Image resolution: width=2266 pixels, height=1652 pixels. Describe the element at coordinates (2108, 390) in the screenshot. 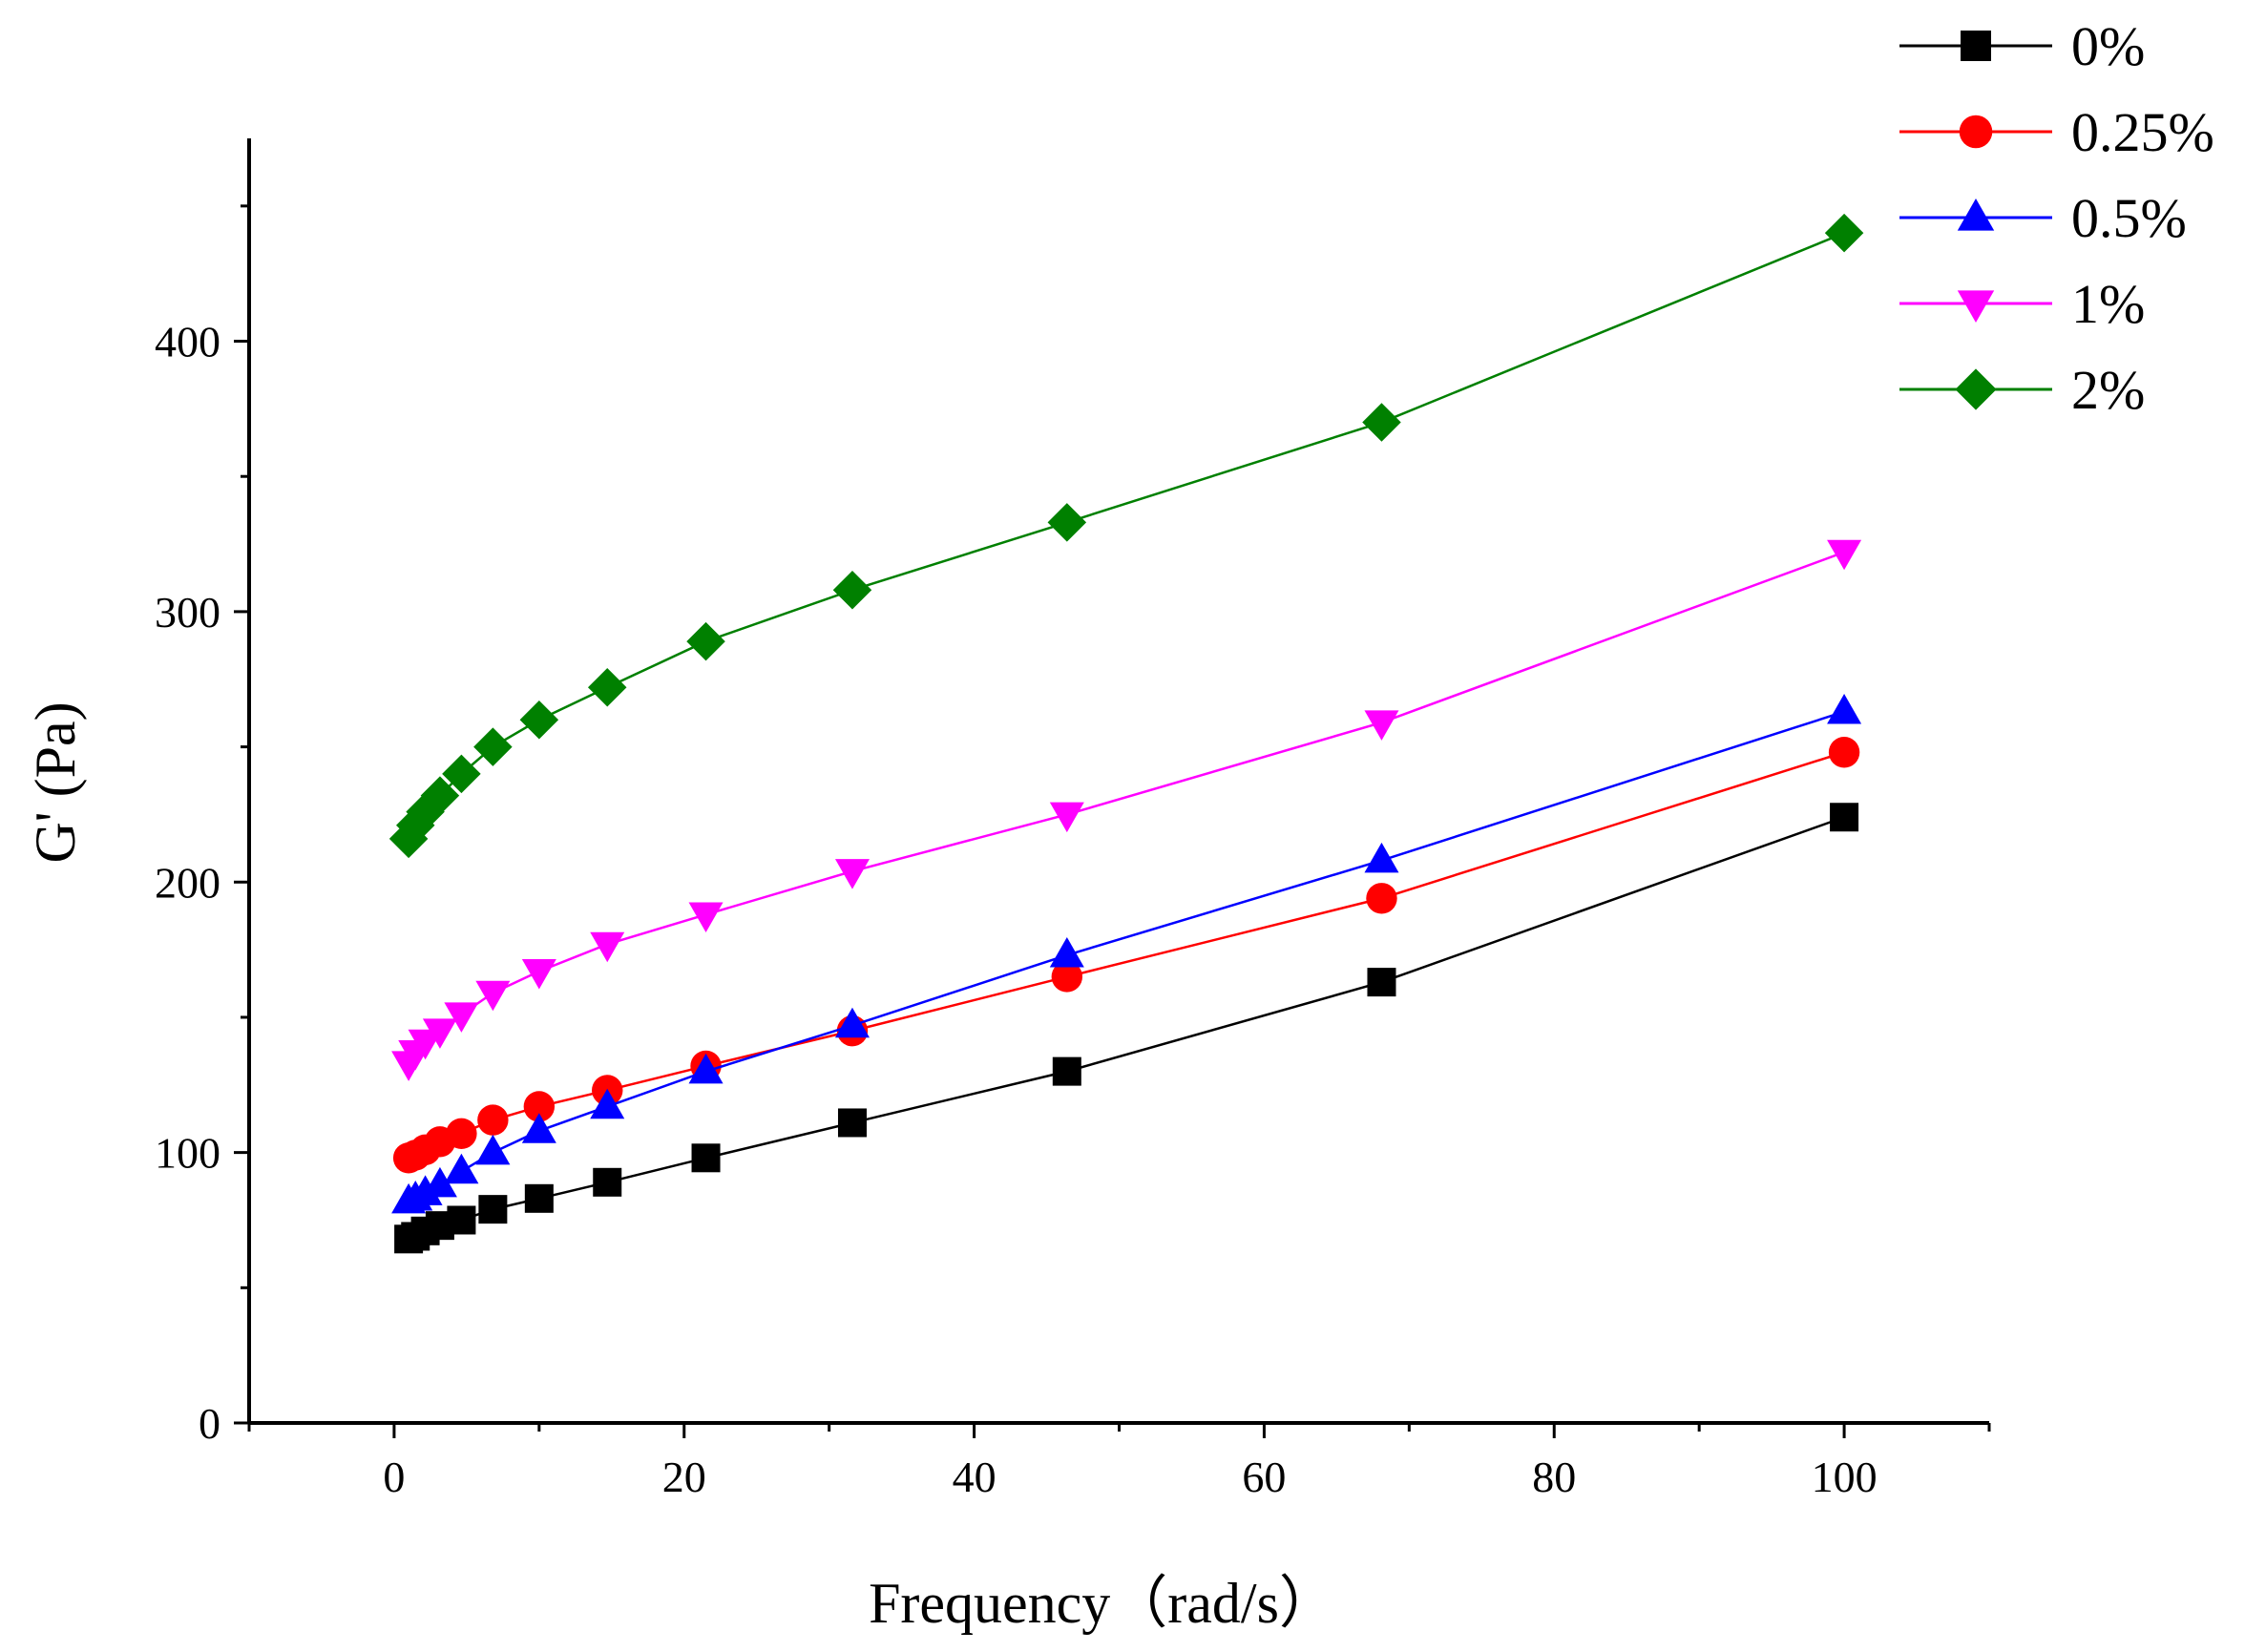

I see `legend-label: 2%` at that location.